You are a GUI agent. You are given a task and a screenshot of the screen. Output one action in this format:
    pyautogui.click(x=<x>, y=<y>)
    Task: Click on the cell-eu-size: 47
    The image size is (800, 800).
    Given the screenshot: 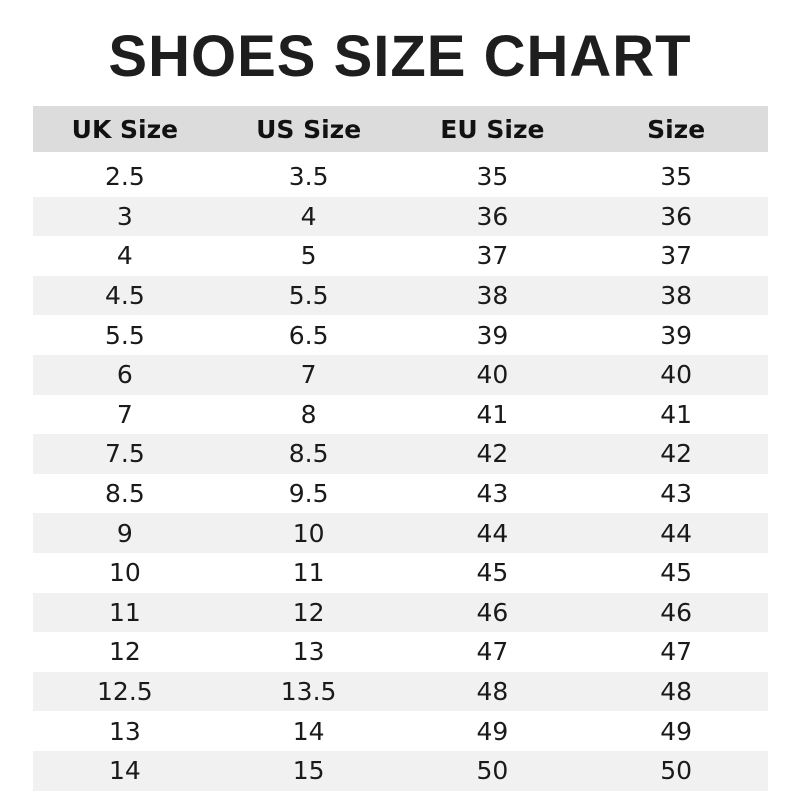 What is the action you would take?
    pyautogui.click(x=492, y=652)
    